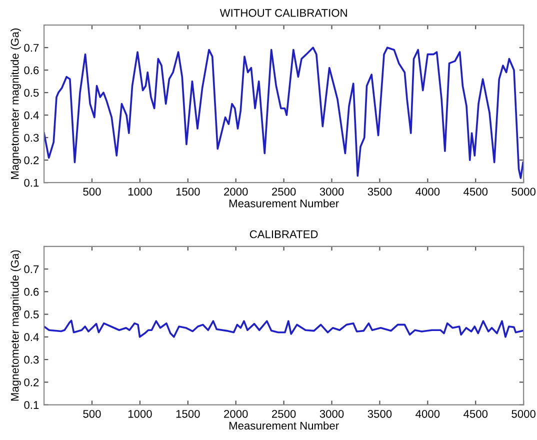 The image size is (537, 440). What do you see at coordinates (284, 329) in the screenshot?
I see `line-series` at bounding box center [284, 329].